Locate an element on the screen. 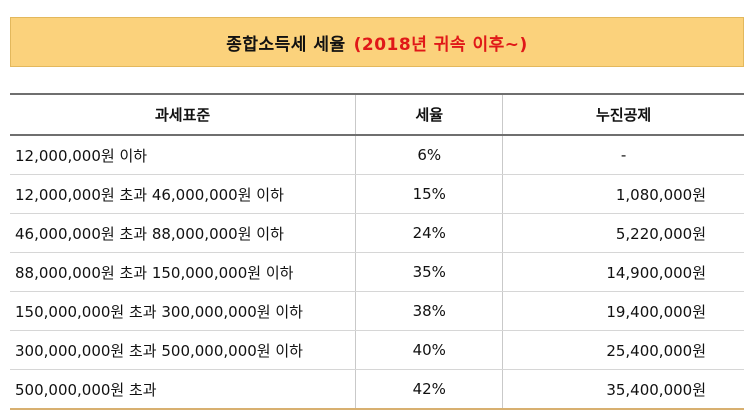 The width and height of the screenshot is (755, 418). table-row: 500,000,000원 초과 42% 35,400,000원 is located at coordinates (377, 389).